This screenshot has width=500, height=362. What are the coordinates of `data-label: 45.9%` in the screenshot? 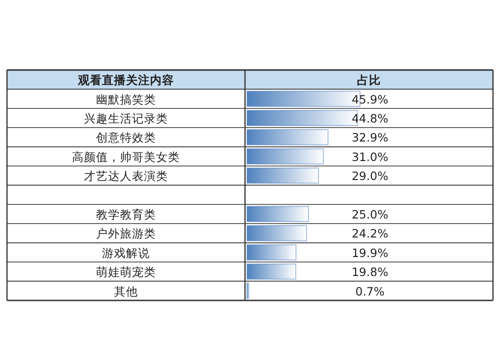 It's located at (370, 99).